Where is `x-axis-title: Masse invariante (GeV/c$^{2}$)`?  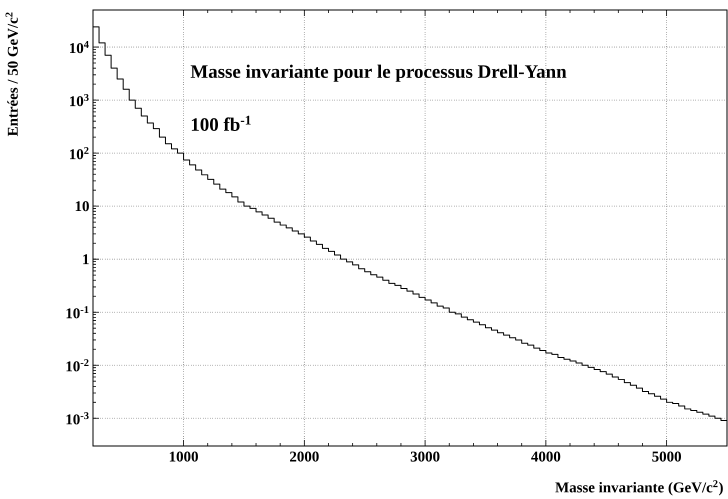 x-axis-title: Masse invariante (GeV/c$^{2}$) is located at coordinates (639, 488).